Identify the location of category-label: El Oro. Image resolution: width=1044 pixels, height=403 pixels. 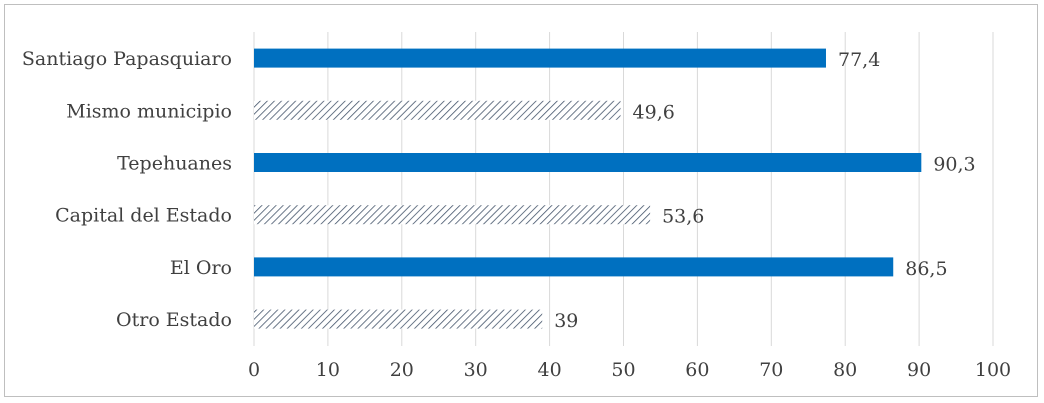
(201, 268).